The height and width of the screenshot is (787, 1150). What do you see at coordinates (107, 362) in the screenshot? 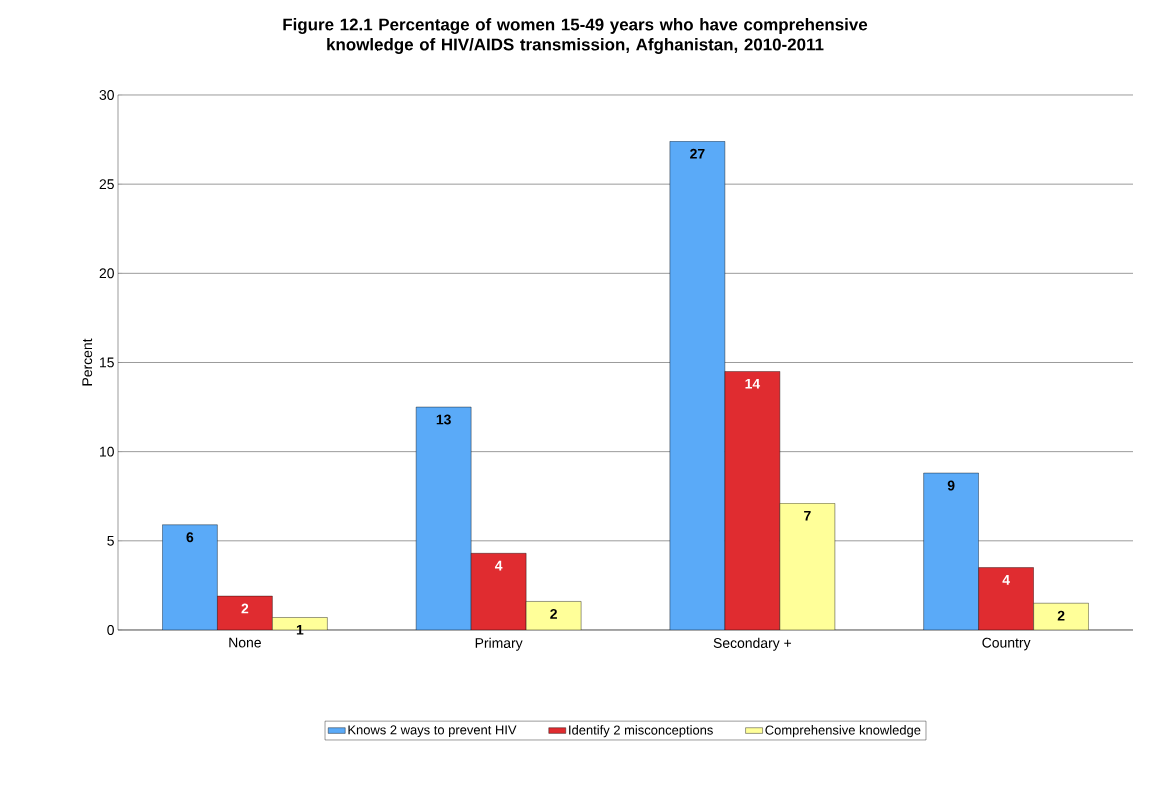
I see `y-tick-label: 15` at bounding box center [107, 362].